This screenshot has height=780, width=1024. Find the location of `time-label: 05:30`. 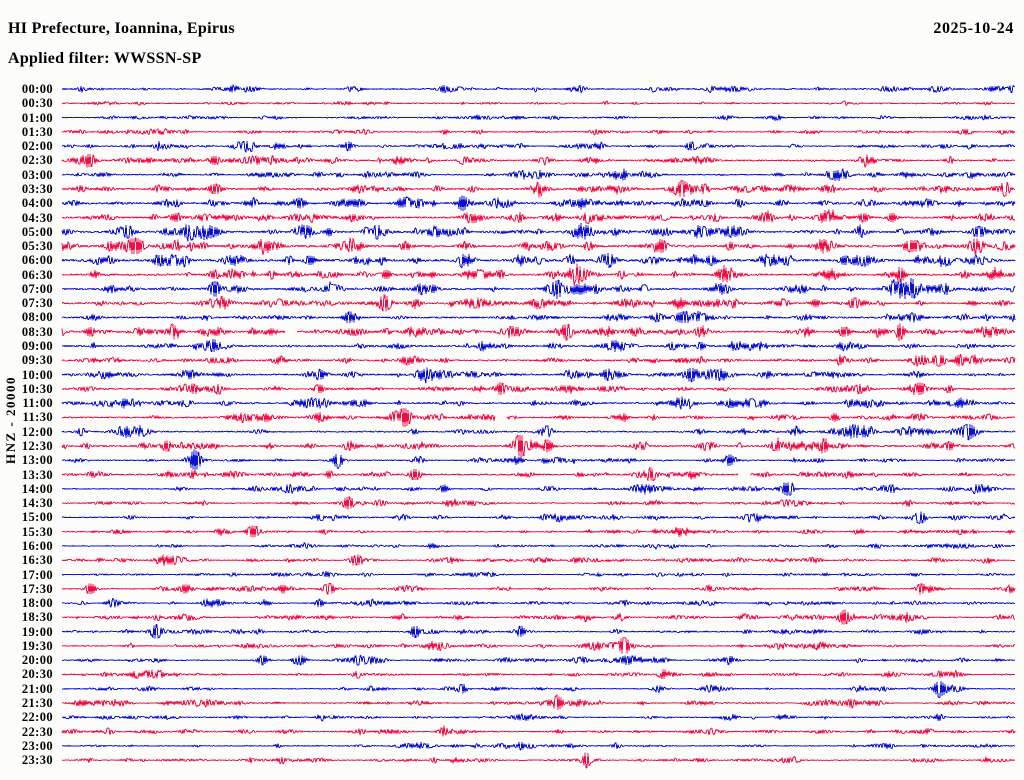

time-label: 05:30 is located at coordinates (37, 246).